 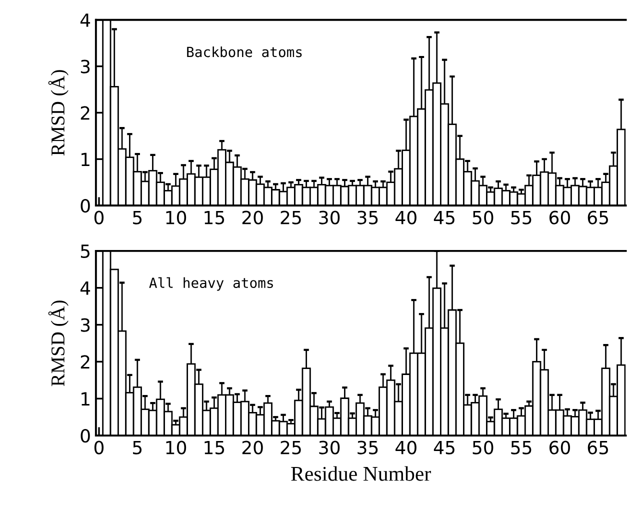 I want to click on x-axis-title: Residue Number, so click(x=361, y=473).